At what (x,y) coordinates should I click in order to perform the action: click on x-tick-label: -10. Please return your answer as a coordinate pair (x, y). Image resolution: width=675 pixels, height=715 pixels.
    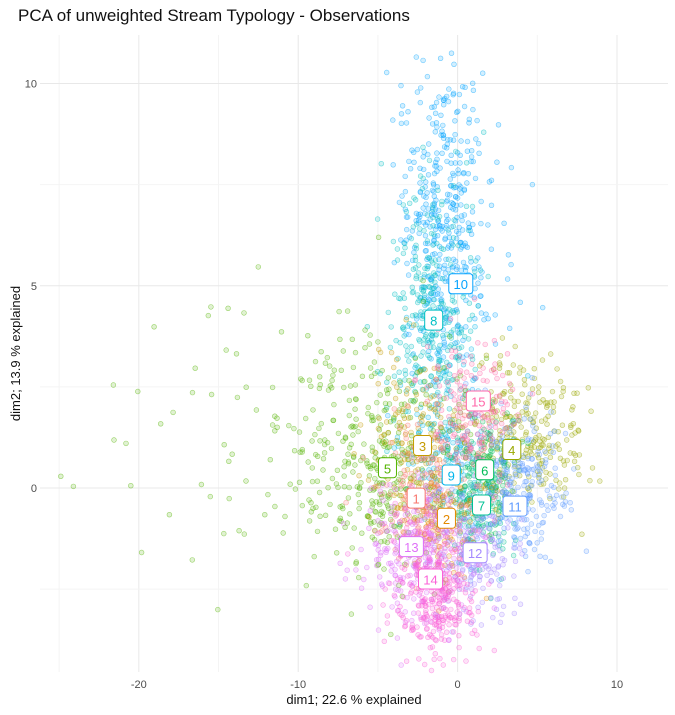
    Looking at the image, I should click on (298, 685).